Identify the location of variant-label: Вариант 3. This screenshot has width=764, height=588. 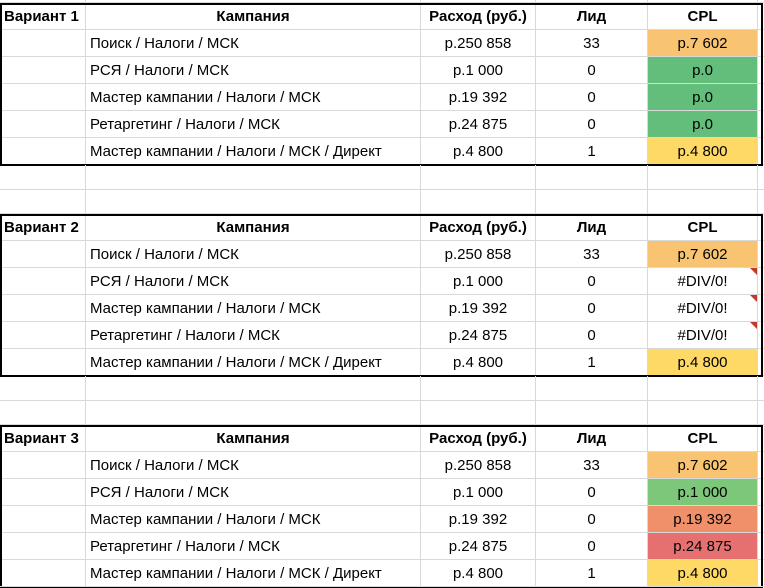
(43, 438).